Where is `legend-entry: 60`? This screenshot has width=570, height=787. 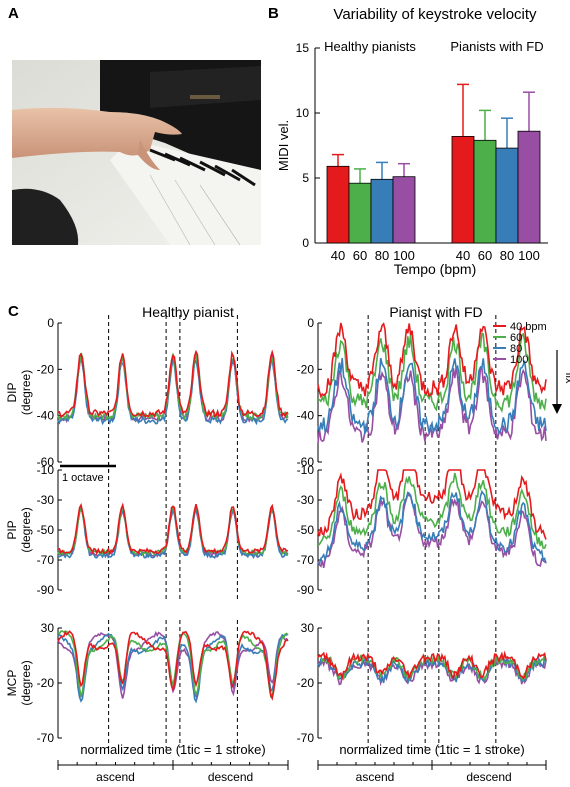 legend-entry: 60 is located at coordinates (516, 338).